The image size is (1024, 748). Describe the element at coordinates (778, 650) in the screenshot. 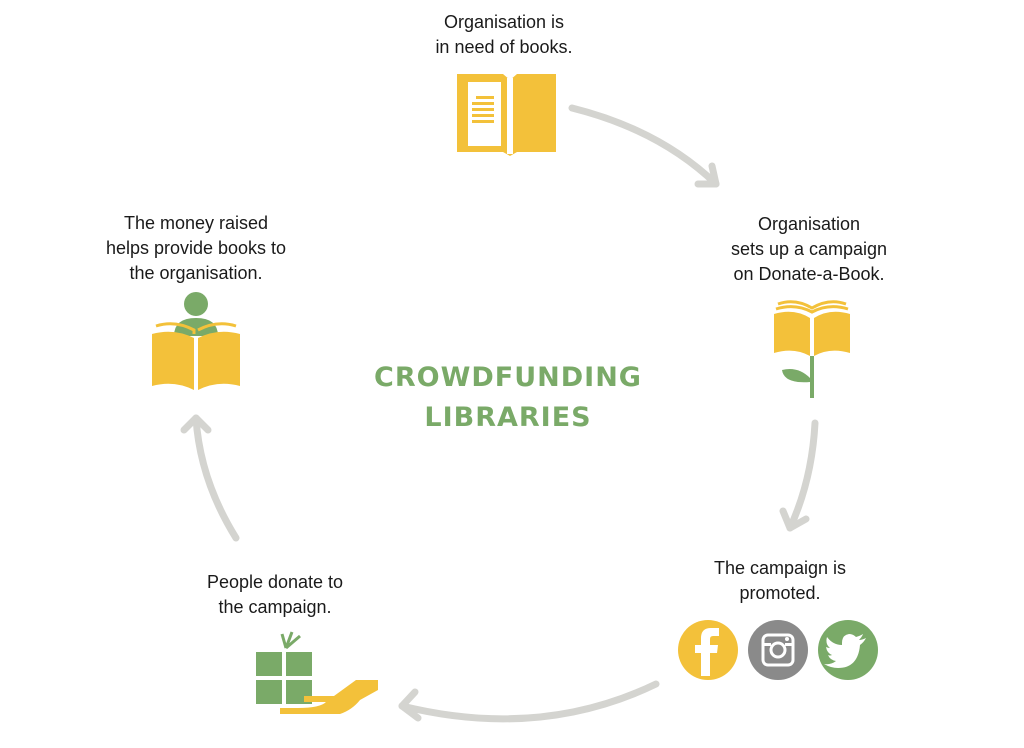

I see `instagram-icon` at that location.